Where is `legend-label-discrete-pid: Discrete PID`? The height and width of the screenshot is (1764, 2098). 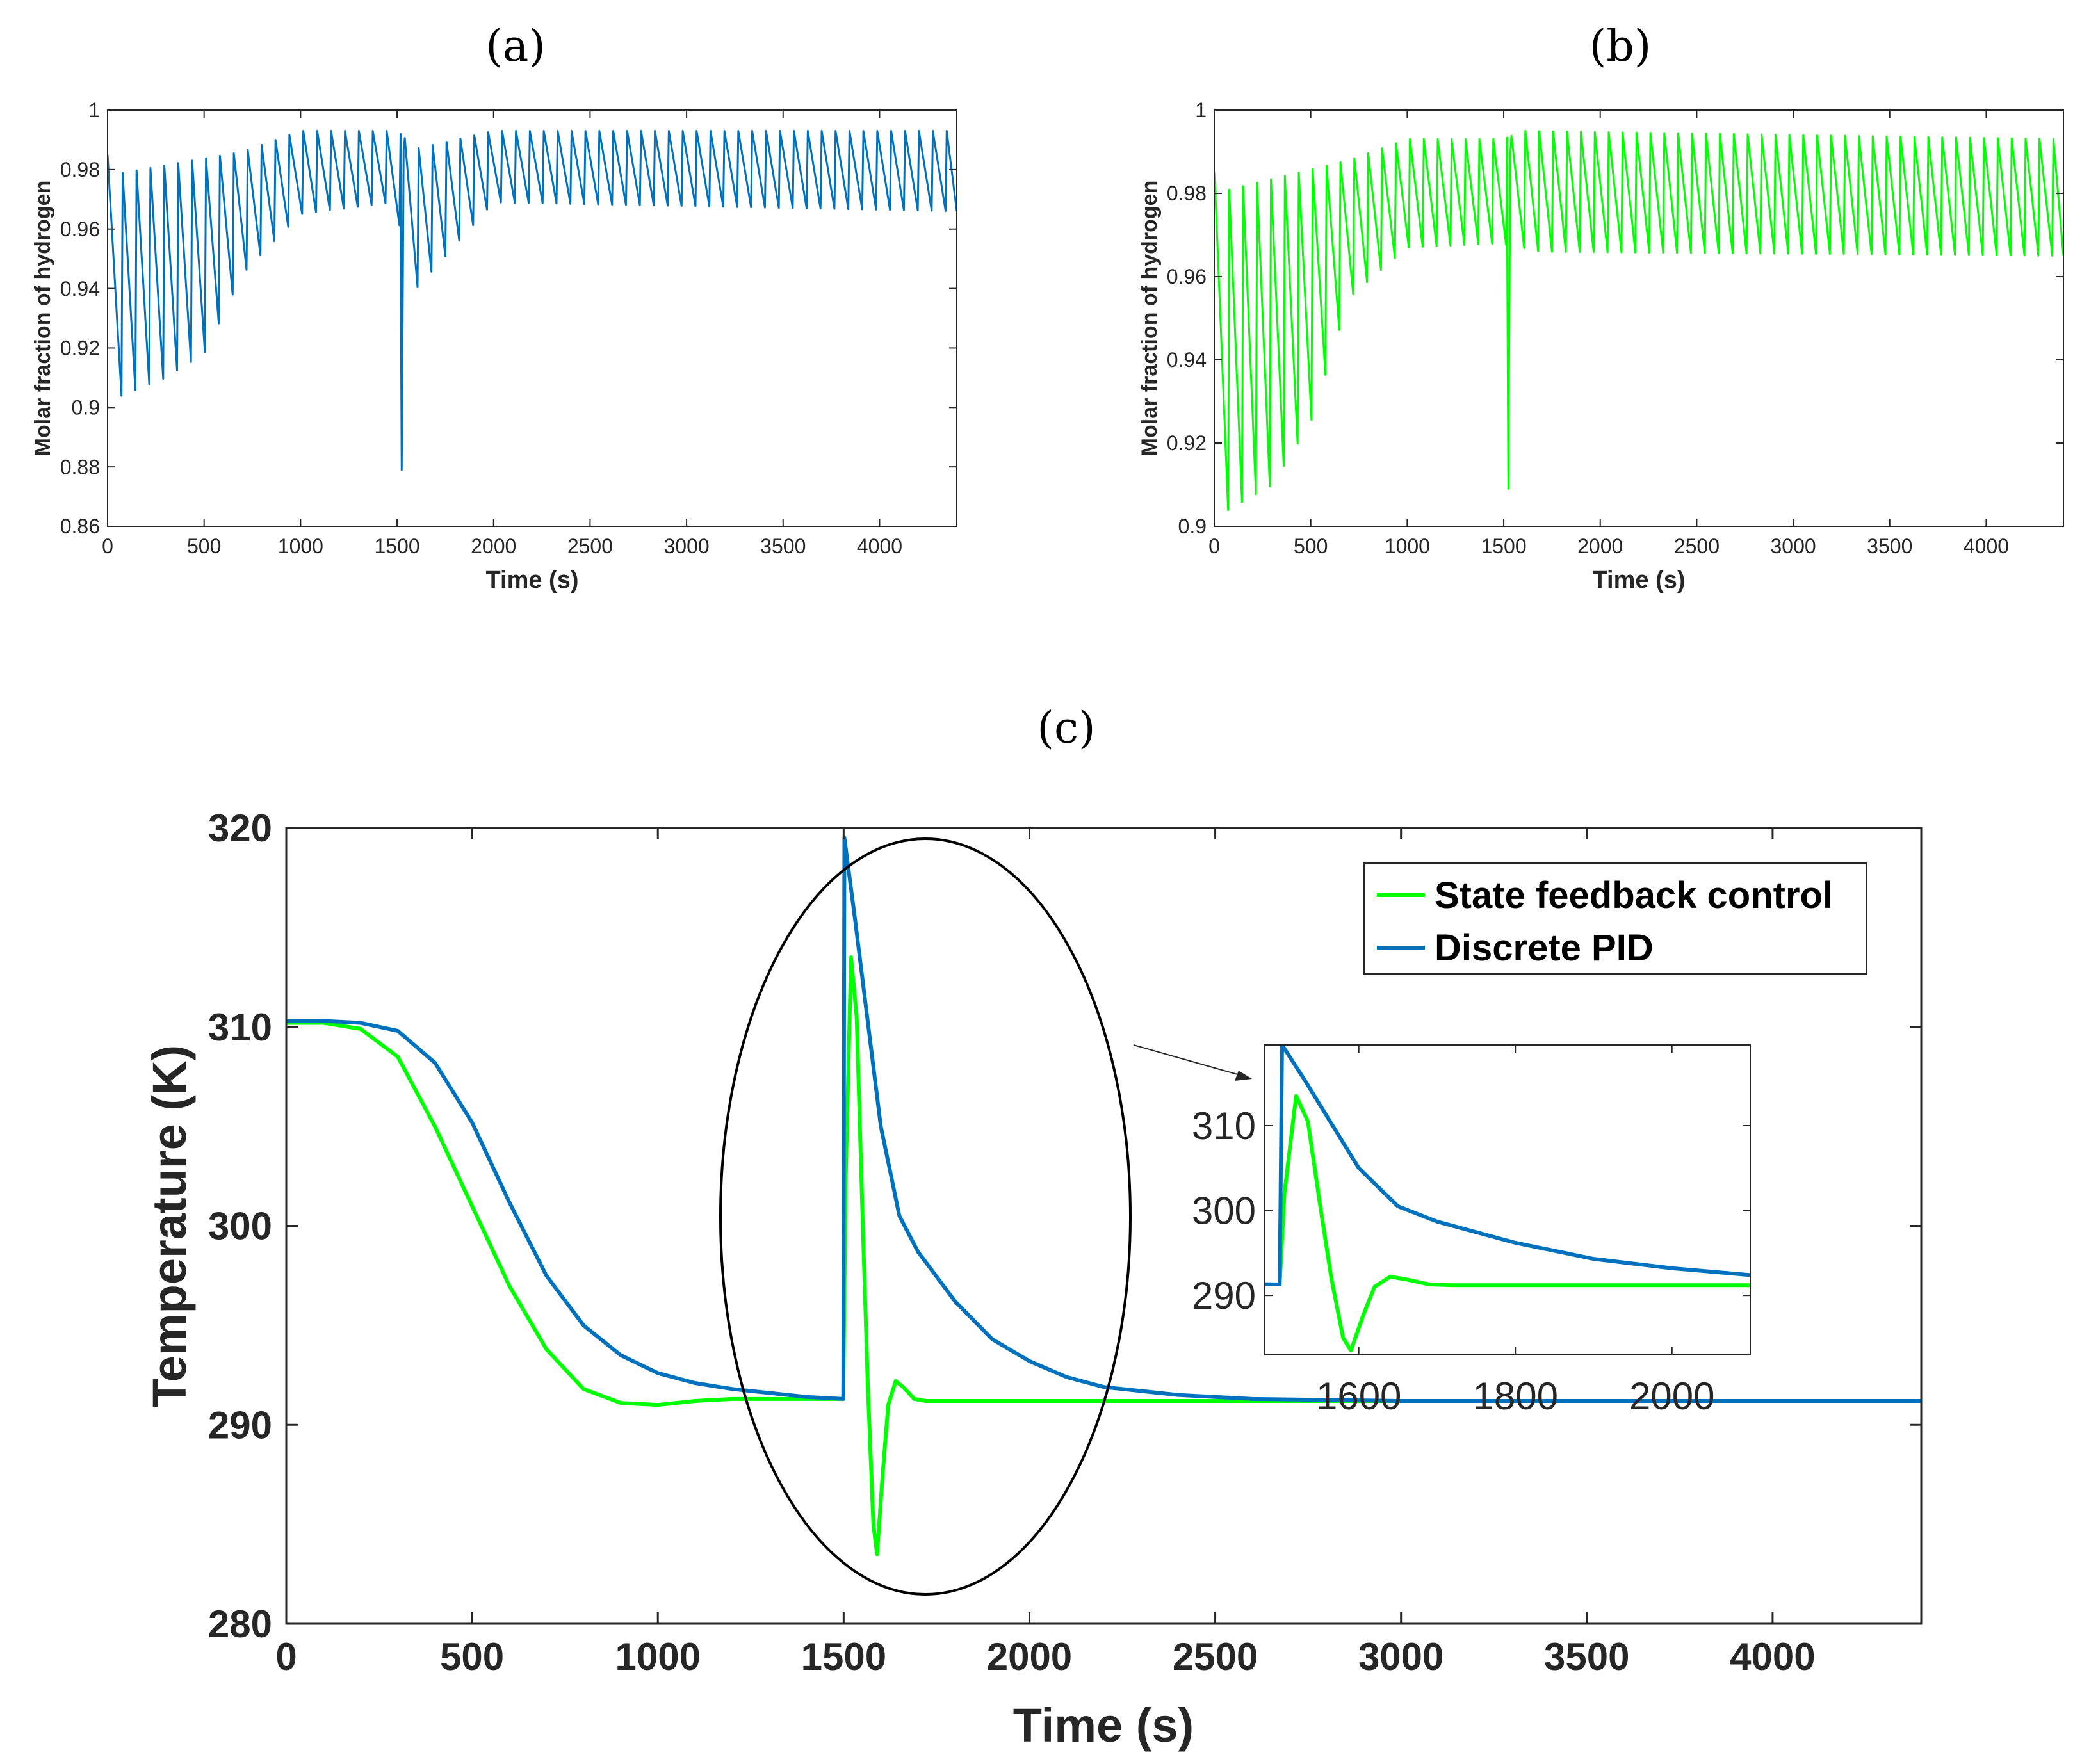 legend-label-discrete-pid: Discrete PID is located at coordinates (1544, 948).